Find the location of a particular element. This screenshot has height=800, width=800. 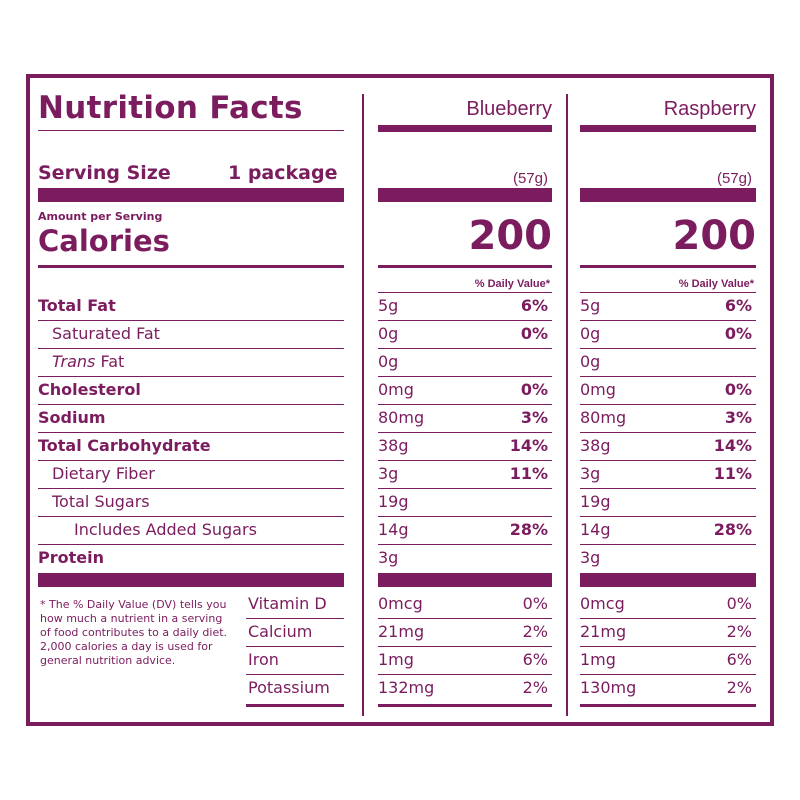

nutrient-label-text: Includes Added Sugars is located at coordinates (165, 529).